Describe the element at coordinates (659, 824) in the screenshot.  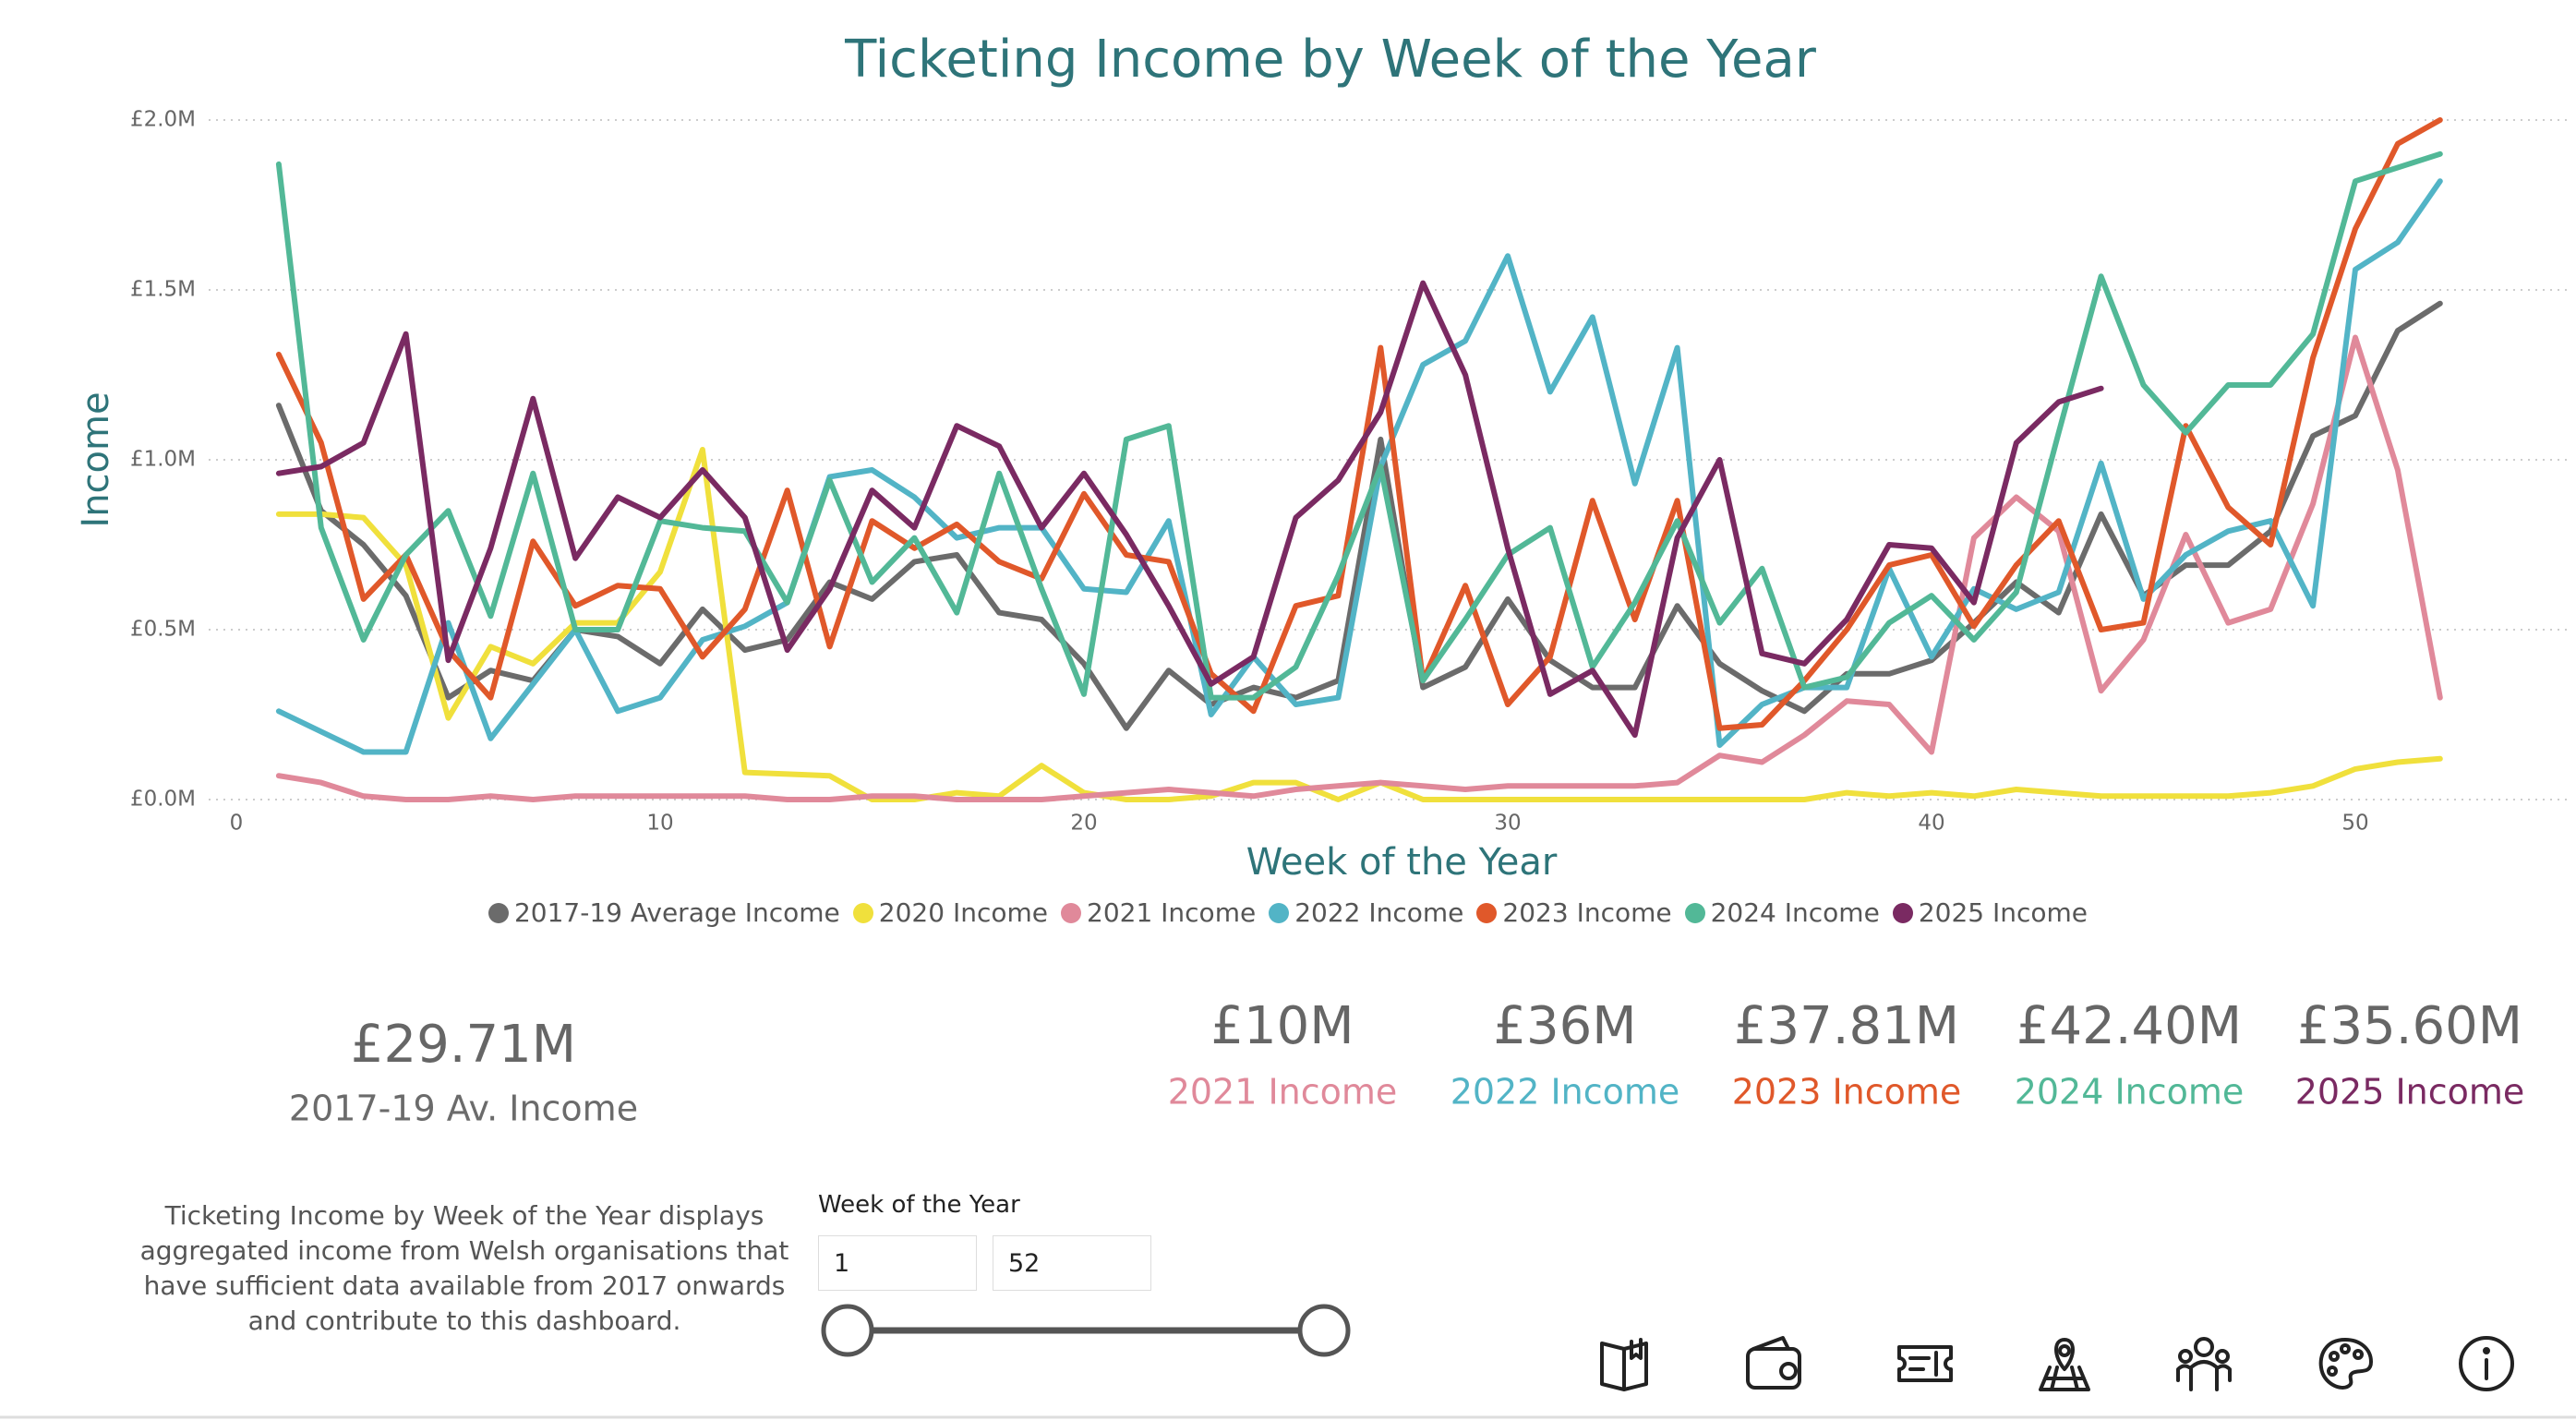
I see `x-tick-label: 10` at that location.